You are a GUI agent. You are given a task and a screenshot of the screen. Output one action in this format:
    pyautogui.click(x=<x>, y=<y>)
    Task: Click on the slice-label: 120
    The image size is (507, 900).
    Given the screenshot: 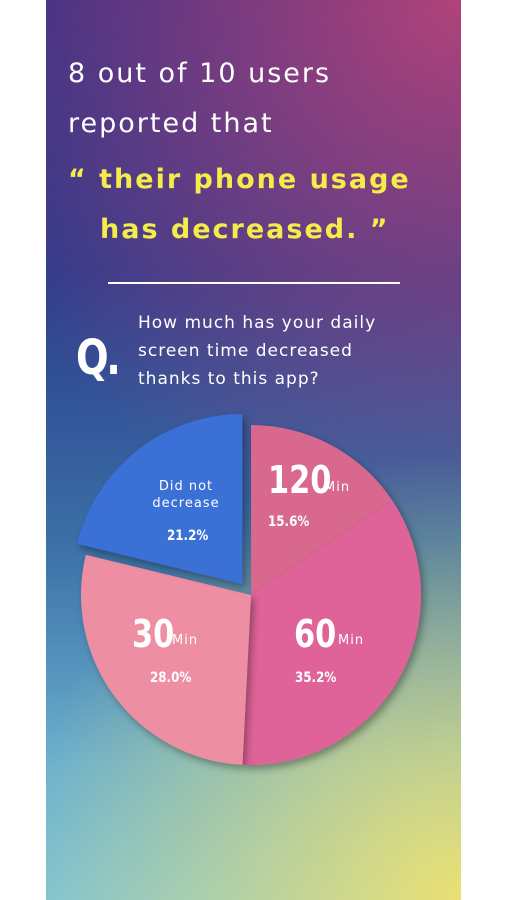 What is the action you would take?
    pyautogui.click(x=300, y=480)
    